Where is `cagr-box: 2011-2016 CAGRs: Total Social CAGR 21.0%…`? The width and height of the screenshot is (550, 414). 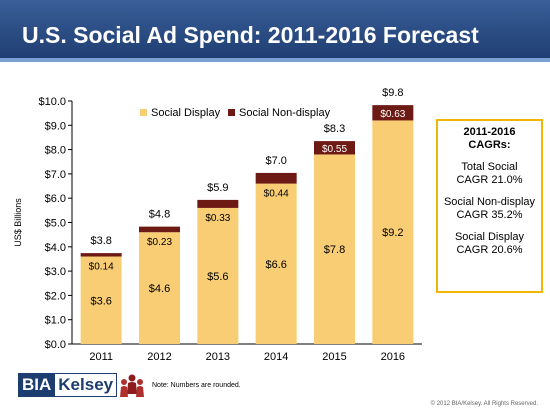 cagr-box: 2011-2016 CAGRs: Total Social CAGR 21.0%… is located at coordinates (489, 206).